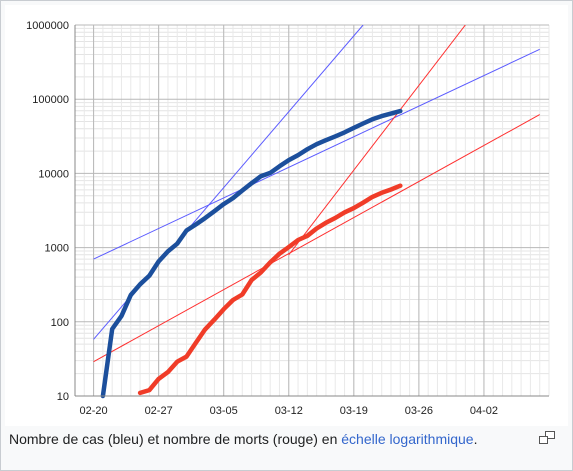  Describe the element at coordinates (57, 249) in the screenshot. I see `y-tick-label: 1000` at that location.